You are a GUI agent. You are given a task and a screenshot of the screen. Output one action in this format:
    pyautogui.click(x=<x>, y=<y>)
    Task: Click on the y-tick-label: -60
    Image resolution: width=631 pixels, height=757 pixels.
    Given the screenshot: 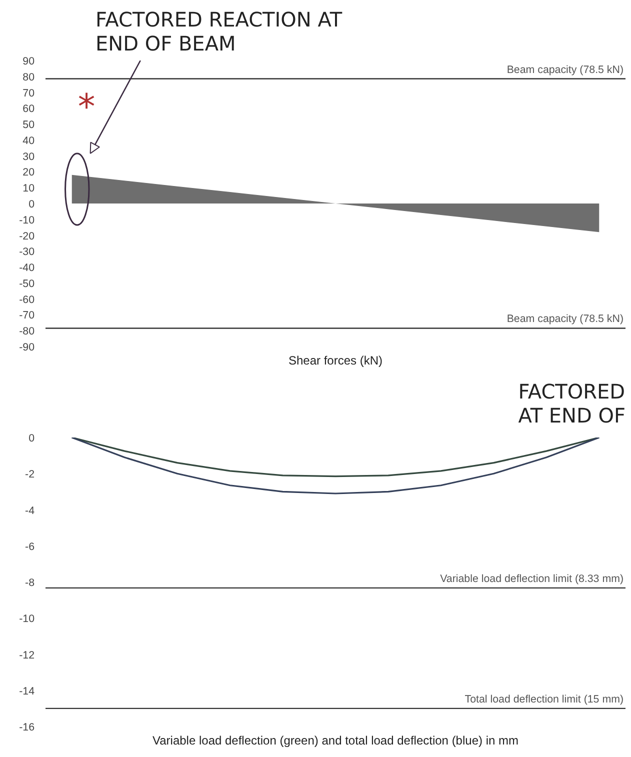 What is the action you would take?
    pyautogui.click(x=27, y=300)
    